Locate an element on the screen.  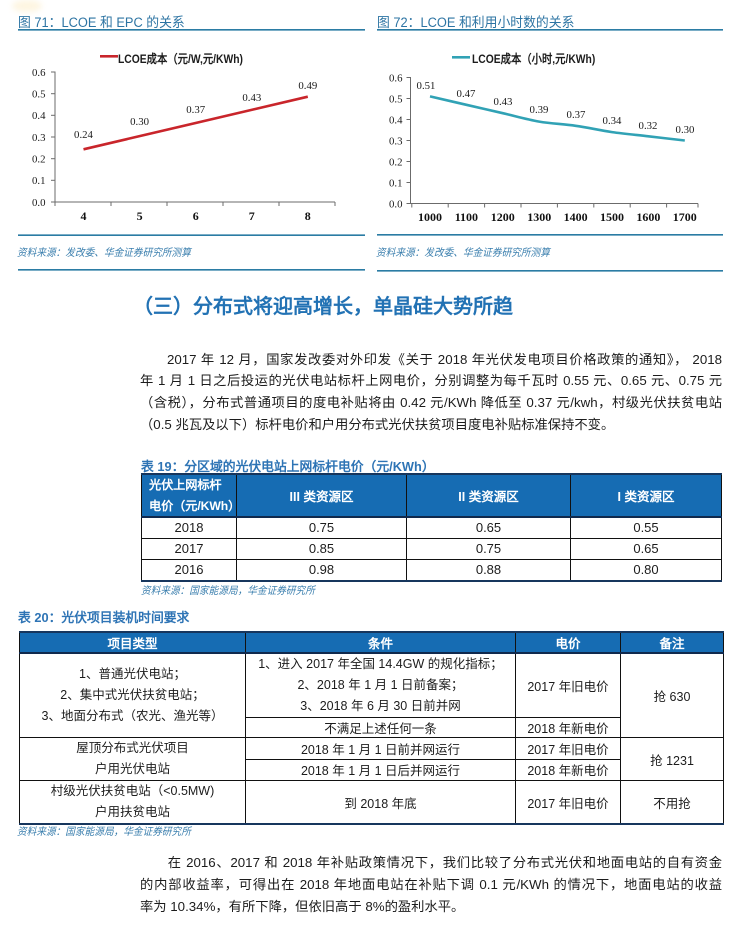
svg-text: 8 is located at coordinates (308, 216).